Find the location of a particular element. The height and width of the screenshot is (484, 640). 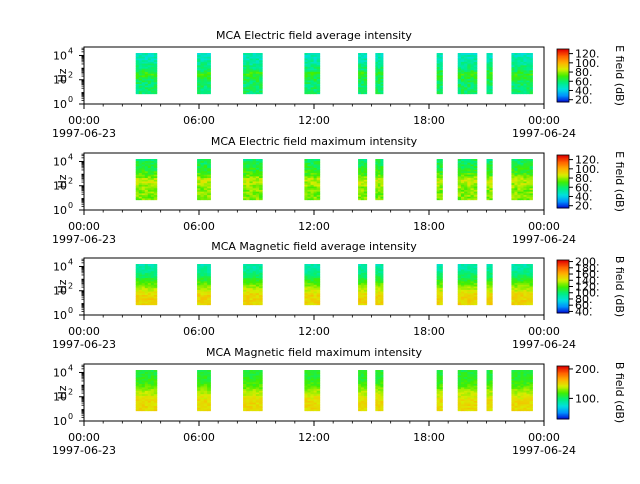

y-tick-exponent: 0 is located at coordinates (70, 99).